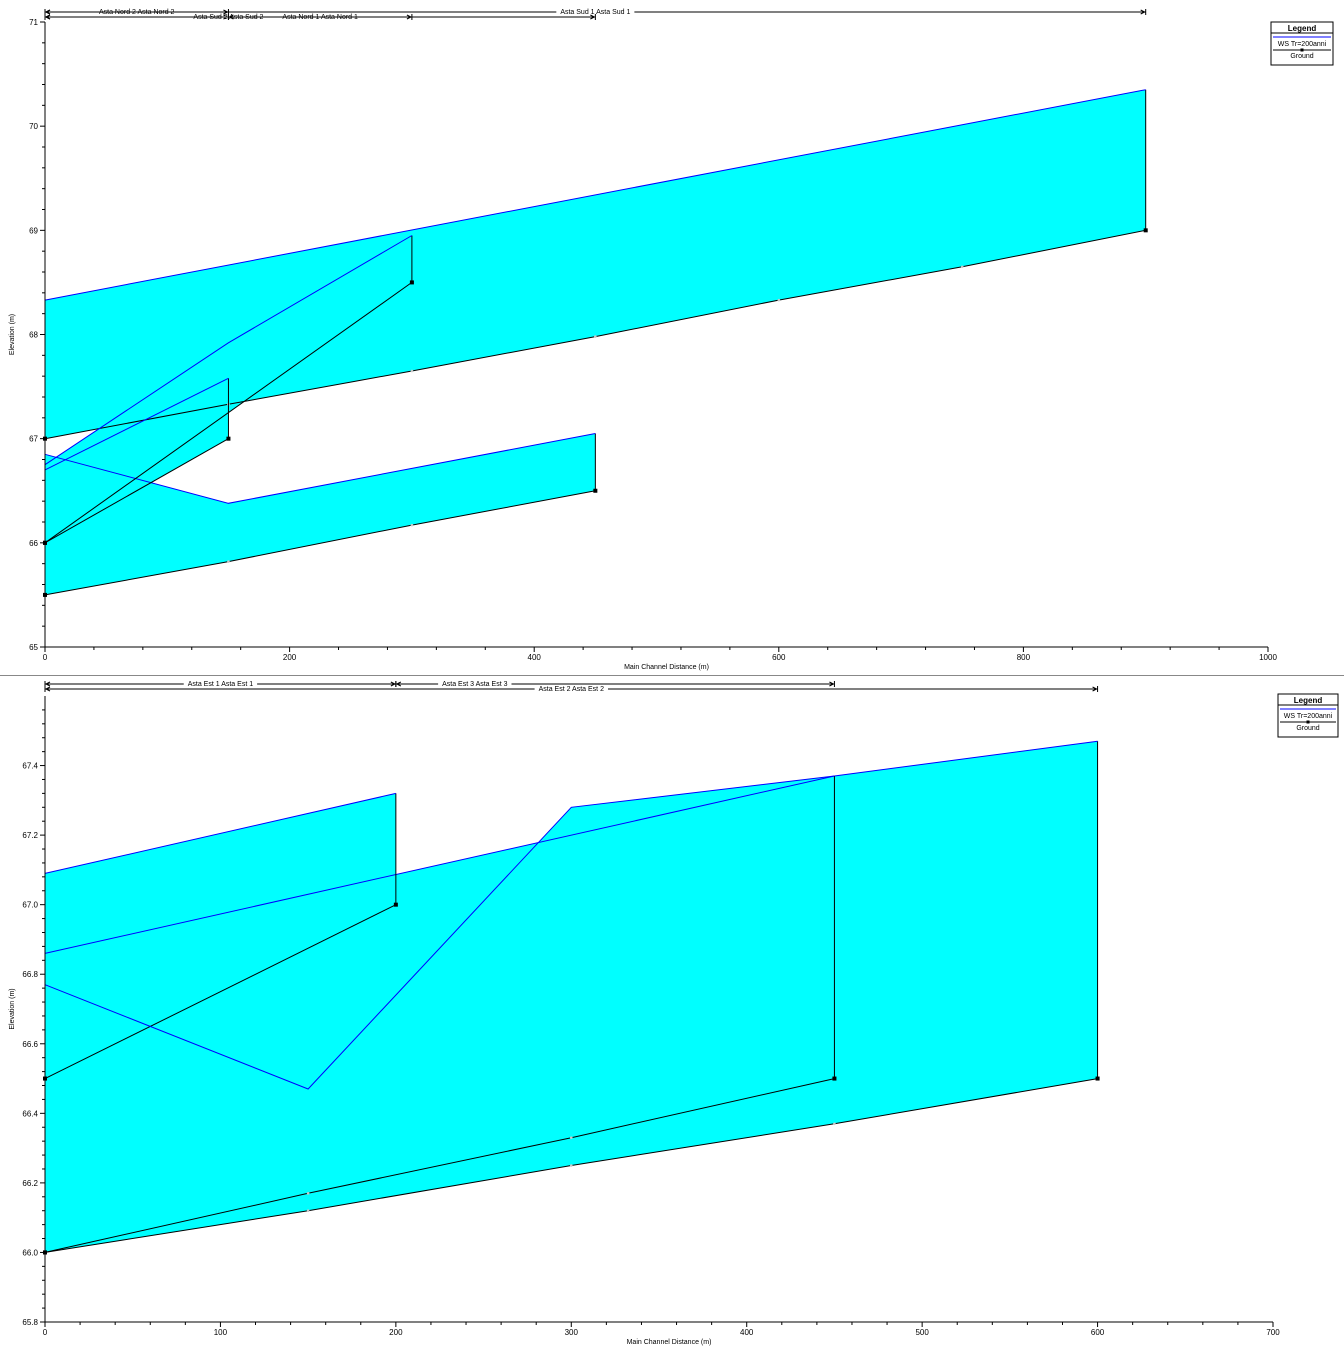 This screenshot has width=1344, height=1352. I want to click on x-tick-label: 300, so click(572, 1332).